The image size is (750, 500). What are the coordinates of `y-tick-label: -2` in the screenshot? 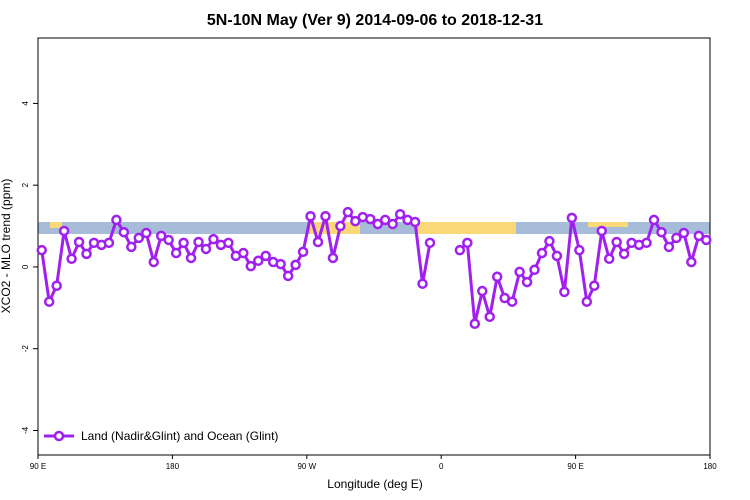 It's located at (25, 349).